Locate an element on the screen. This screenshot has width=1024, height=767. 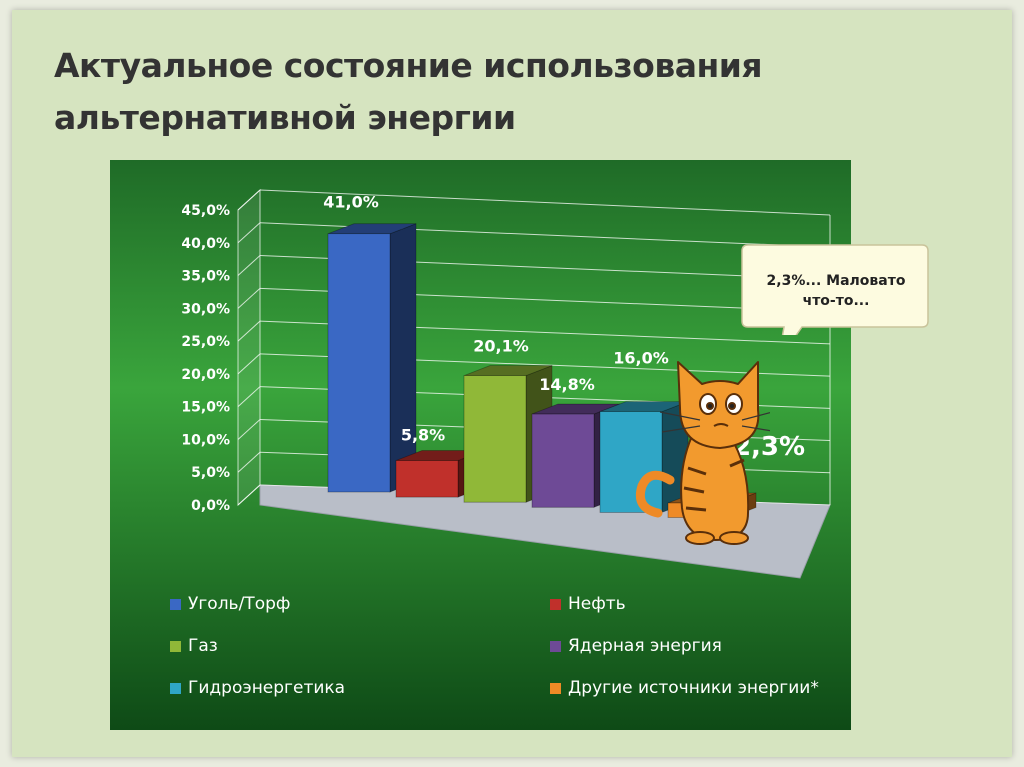
y-tick-label: 35,0% is located at coordinates (205, 277).